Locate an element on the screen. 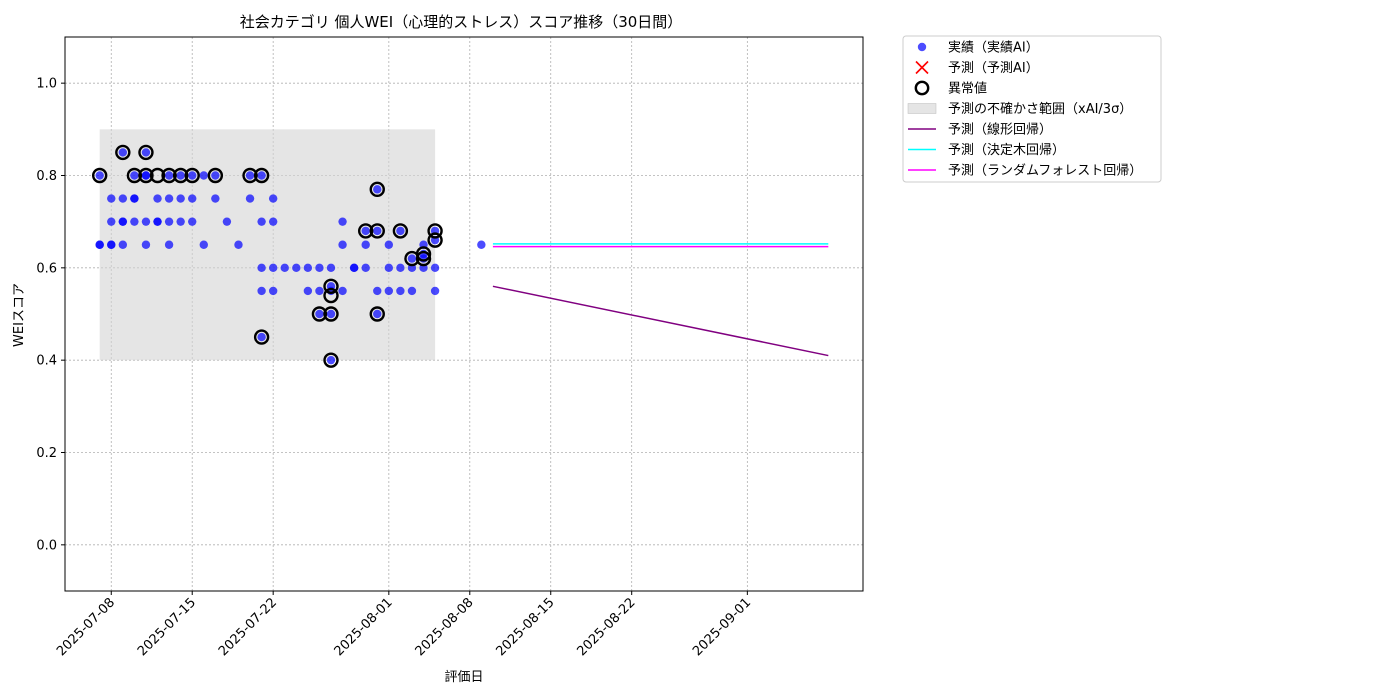 This screenshot has height=700, width=1400. y-tick-label: 0.0 is located at coordinates (46, 545).